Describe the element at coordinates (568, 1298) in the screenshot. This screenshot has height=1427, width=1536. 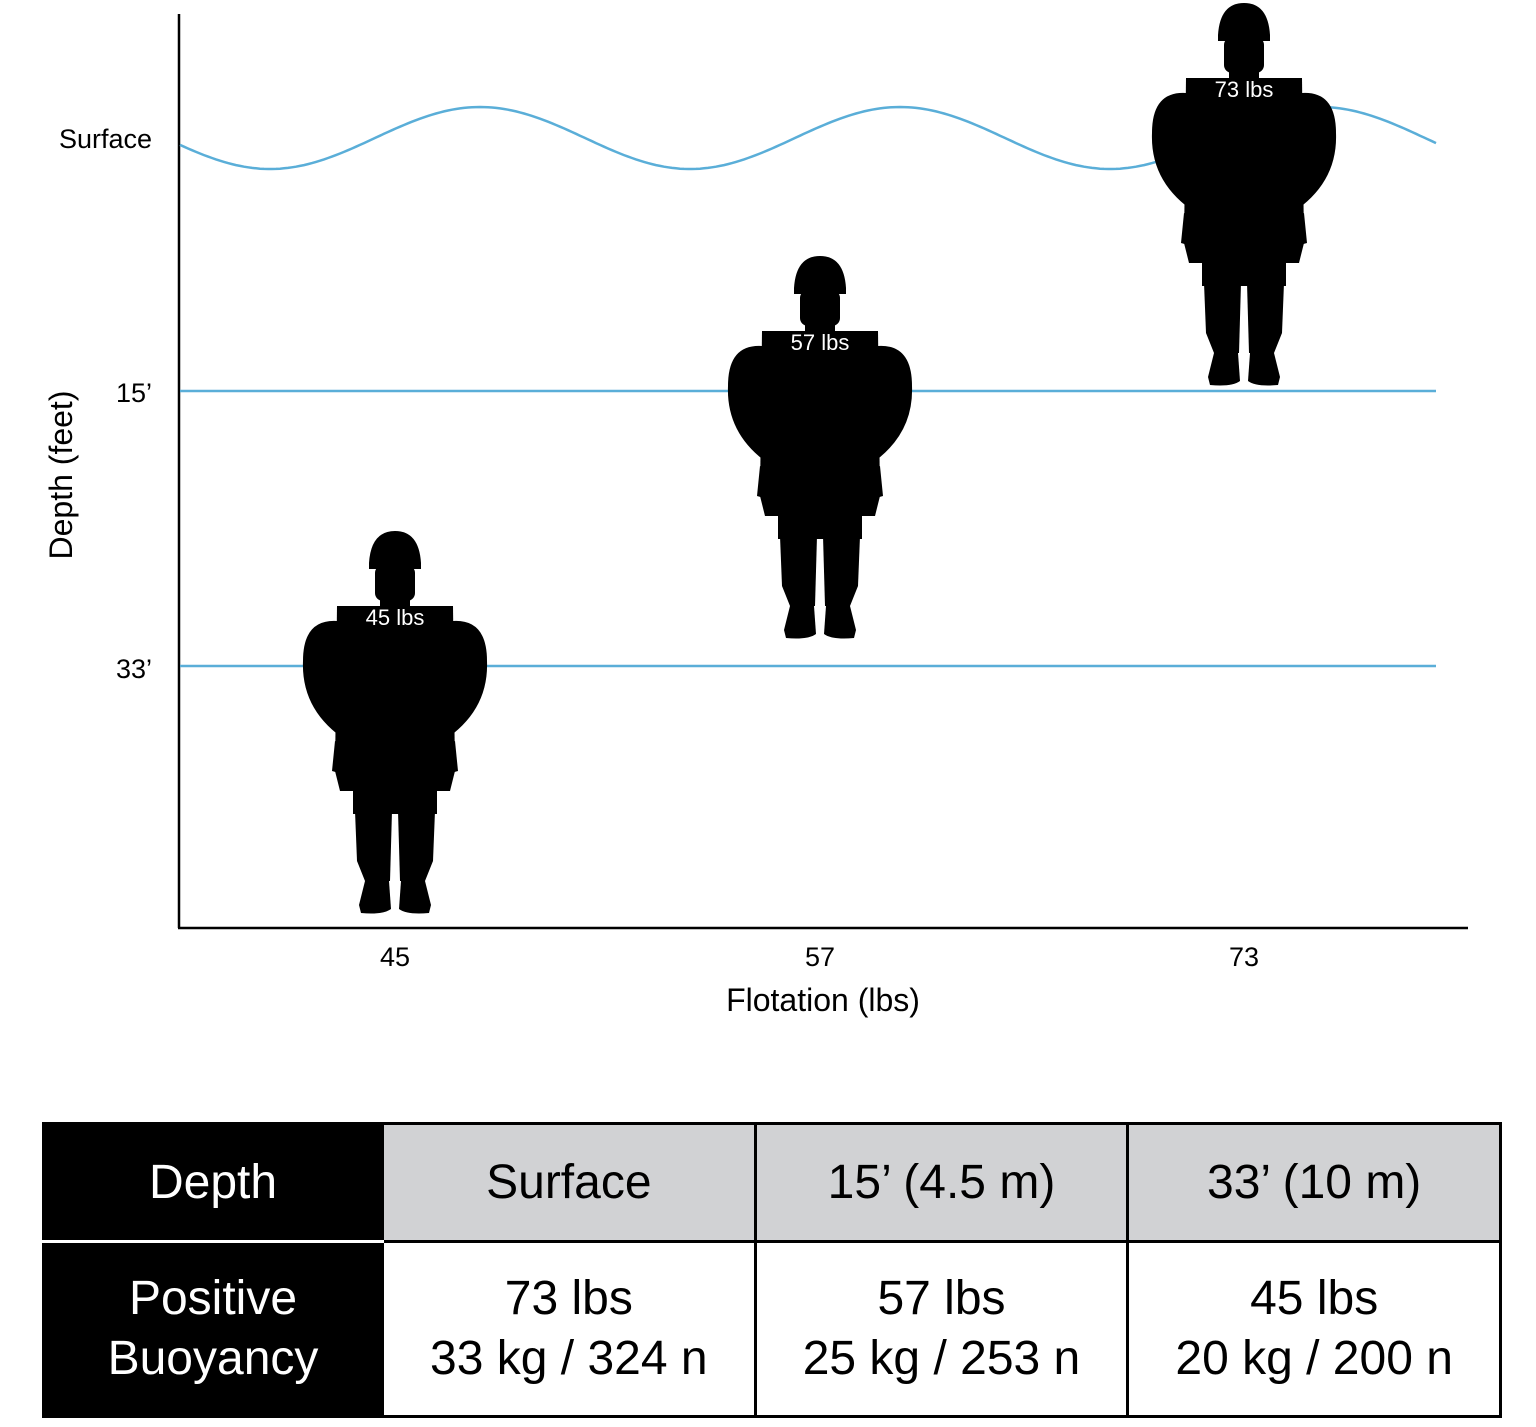
I see `buoyancy-lbs: 73 lbs` at that location.